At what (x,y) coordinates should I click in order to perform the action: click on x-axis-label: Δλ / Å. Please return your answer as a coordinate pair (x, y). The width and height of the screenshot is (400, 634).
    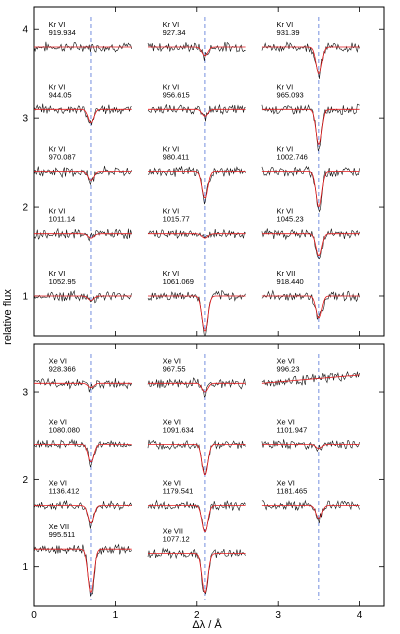
    Looking at the image, I should click on (207, 624).